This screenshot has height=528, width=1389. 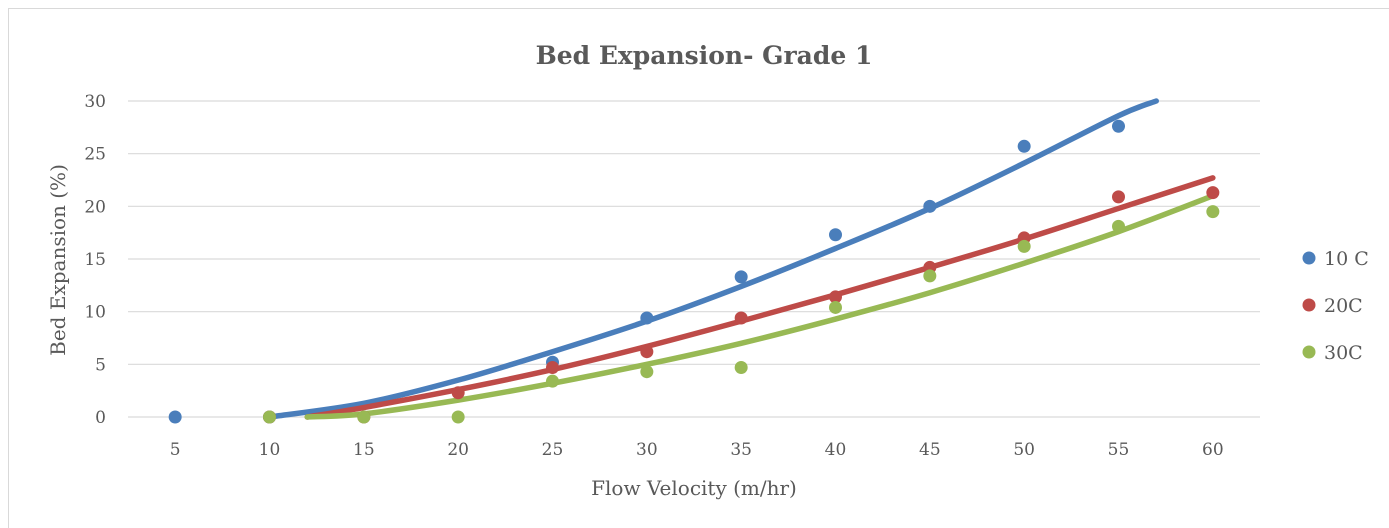 What do you see at coordinates (175, 450) in the screenshot?
I see `x-tick-label: 5` at bounding box center [175, 450].